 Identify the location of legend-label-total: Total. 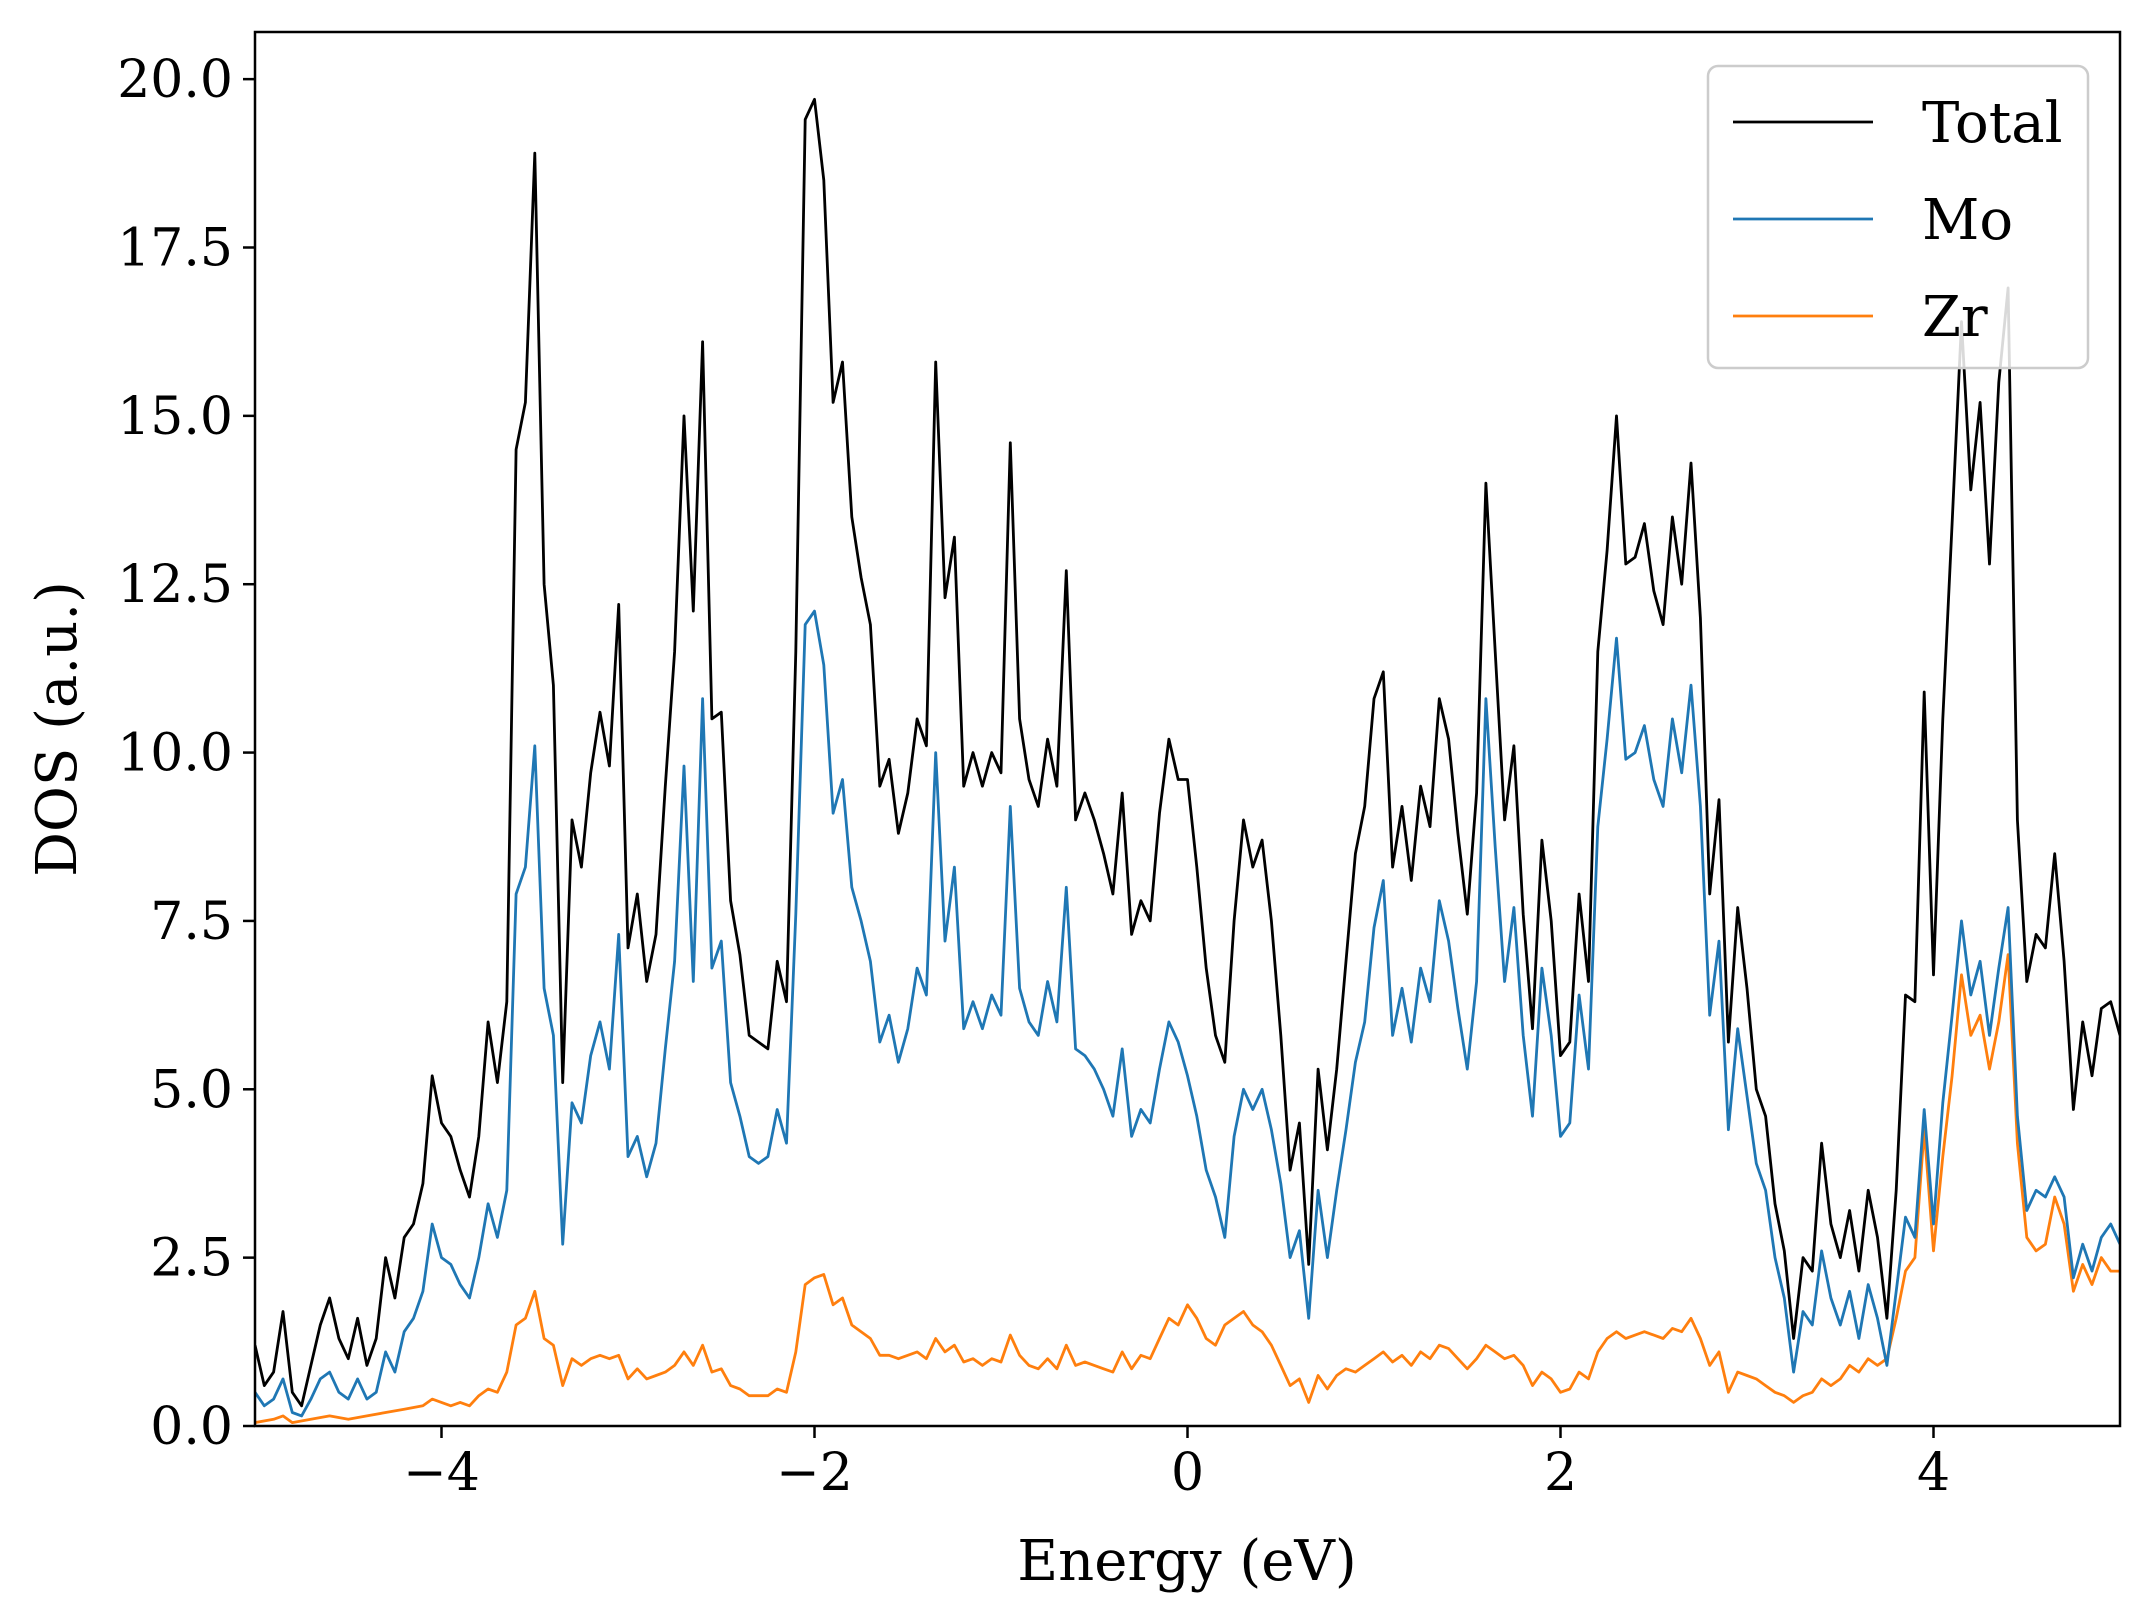
(1992, 123).